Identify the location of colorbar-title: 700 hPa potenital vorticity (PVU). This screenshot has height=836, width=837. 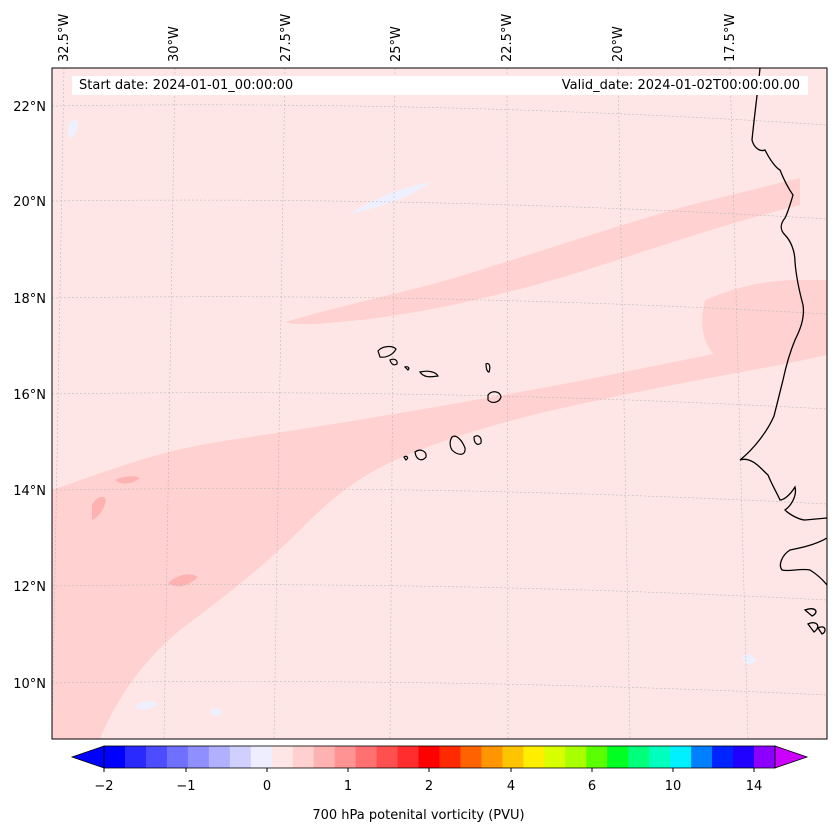
(418, 815).